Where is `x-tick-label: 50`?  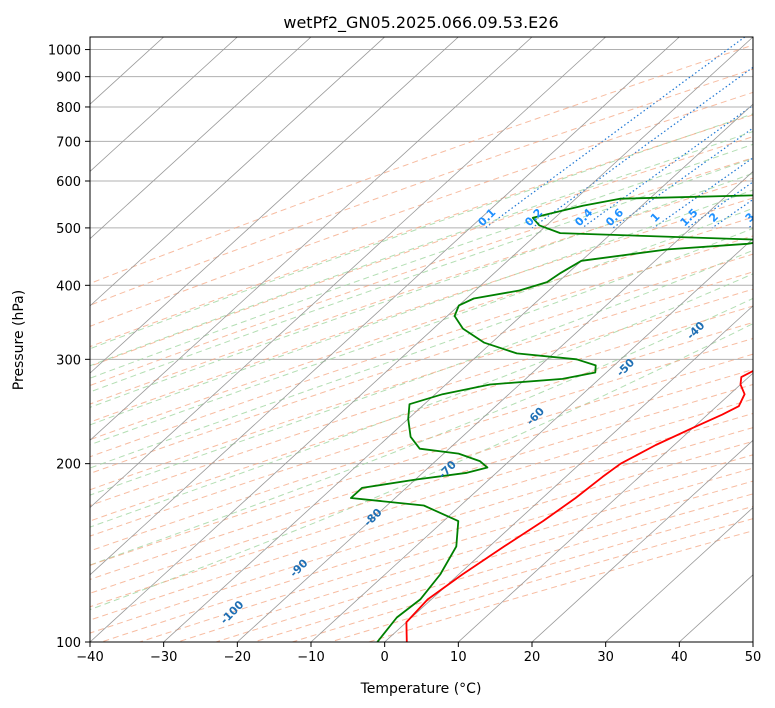
x-tick-label: 50 is located at coordinates (753, 657).